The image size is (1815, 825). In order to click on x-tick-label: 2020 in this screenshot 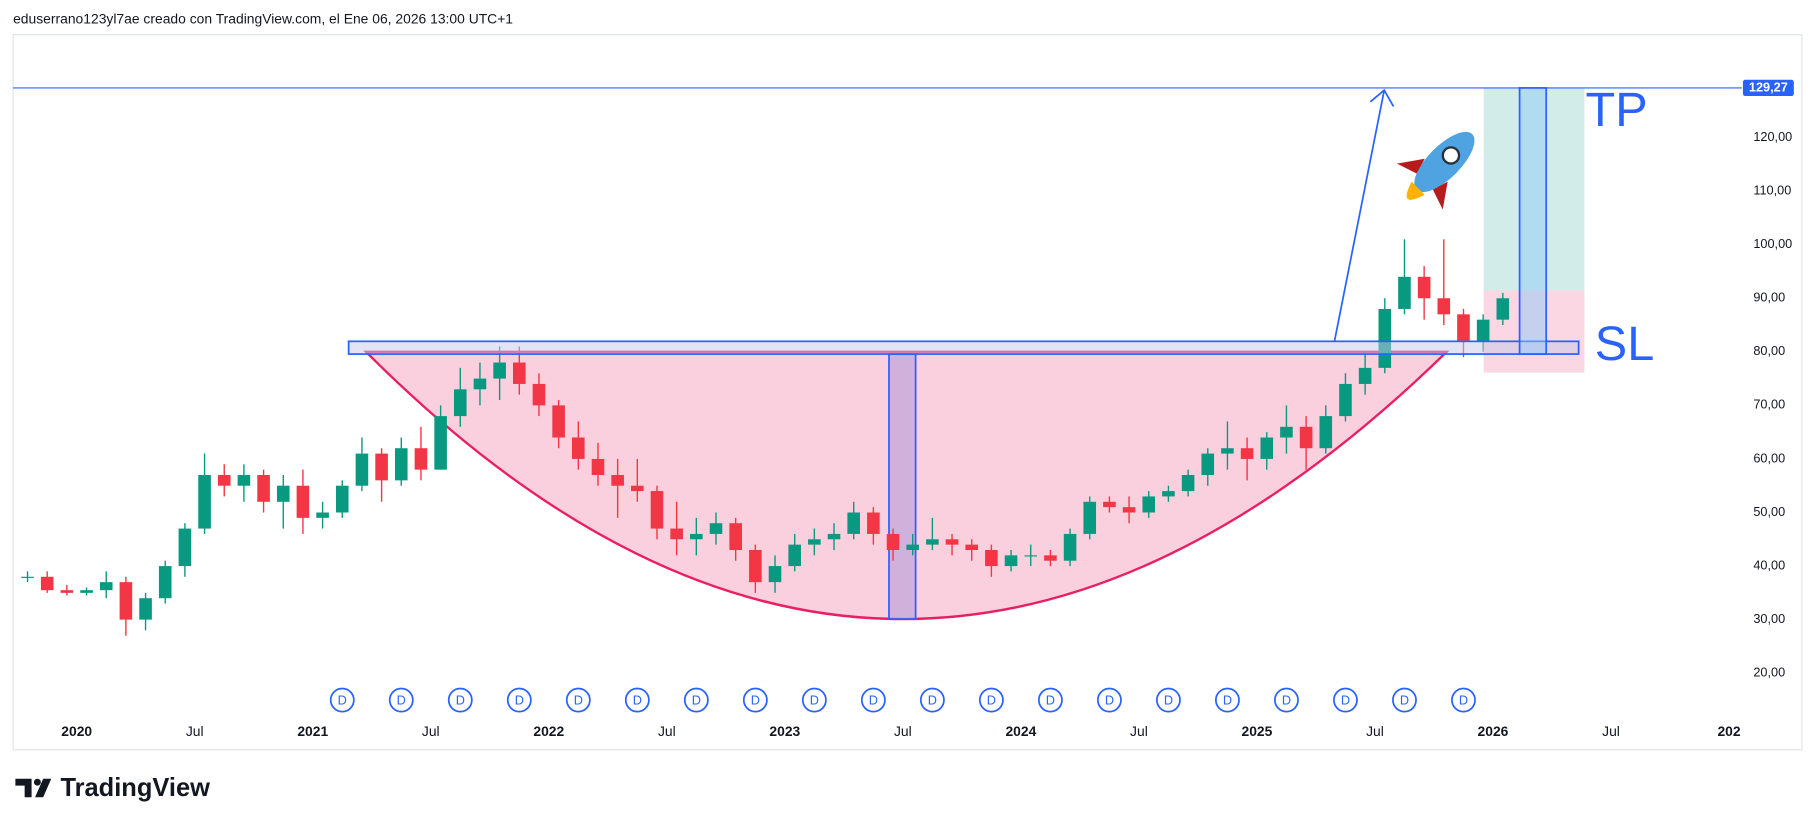, I will do `click(76, 731)`.